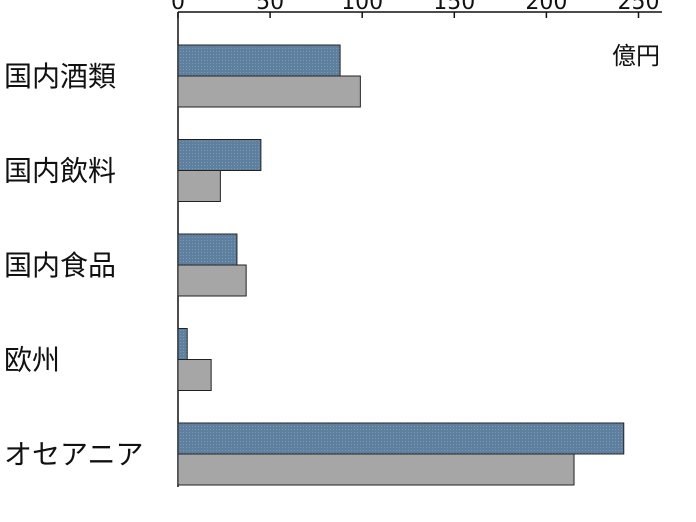 Image resolution: width=696 pixels, height=522 pixels. I want to click on x-tick-label: 50, so click(270, 7).